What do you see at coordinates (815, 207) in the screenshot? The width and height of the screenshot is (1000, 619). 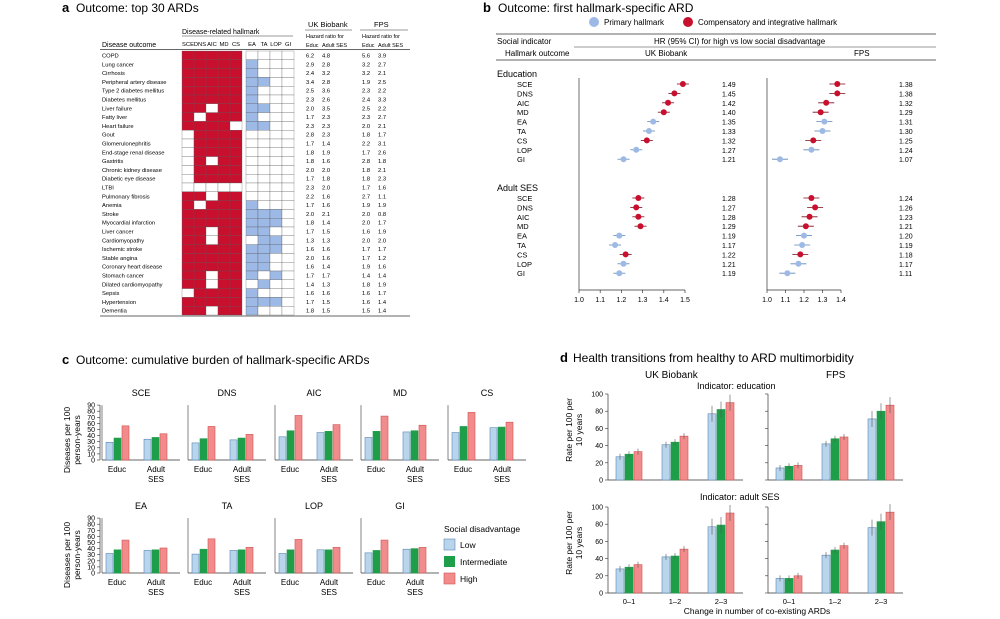 I see `fps-hr-point` at bounding box center [815, 207].